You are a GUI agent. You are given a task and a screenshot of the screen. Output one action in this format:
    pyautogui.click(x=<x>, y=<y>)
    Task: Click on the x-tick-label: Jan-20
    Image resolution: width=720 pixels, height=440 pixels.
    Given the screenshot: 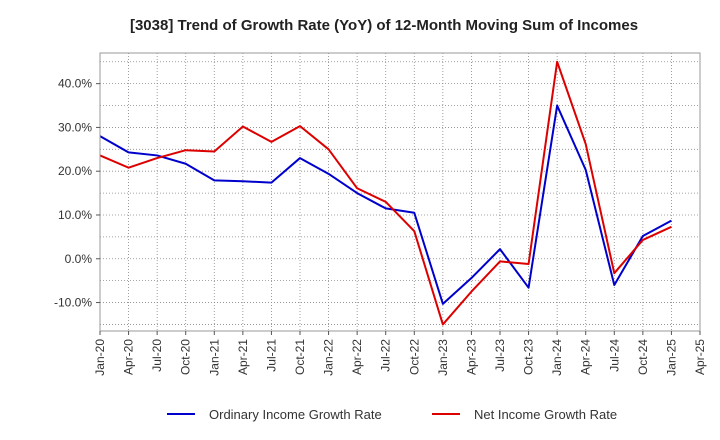 What is the action you would take?
    pyautogui.click(x=100, y=357)
    